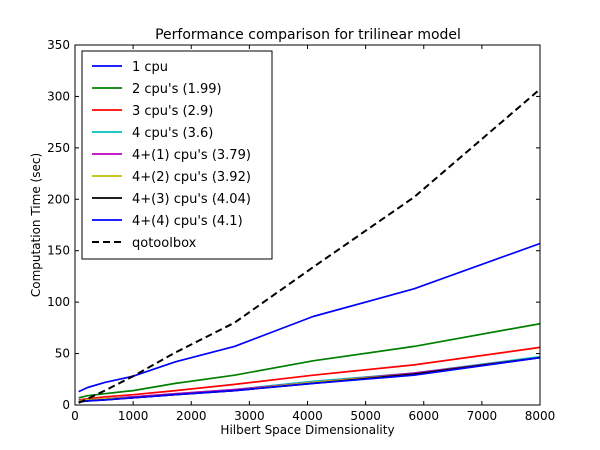 This screenshot has width=600, height=450. Describe the element at coordinates (482, 416) in the screenshot. I see `x-tick-label: 7000` at that location.